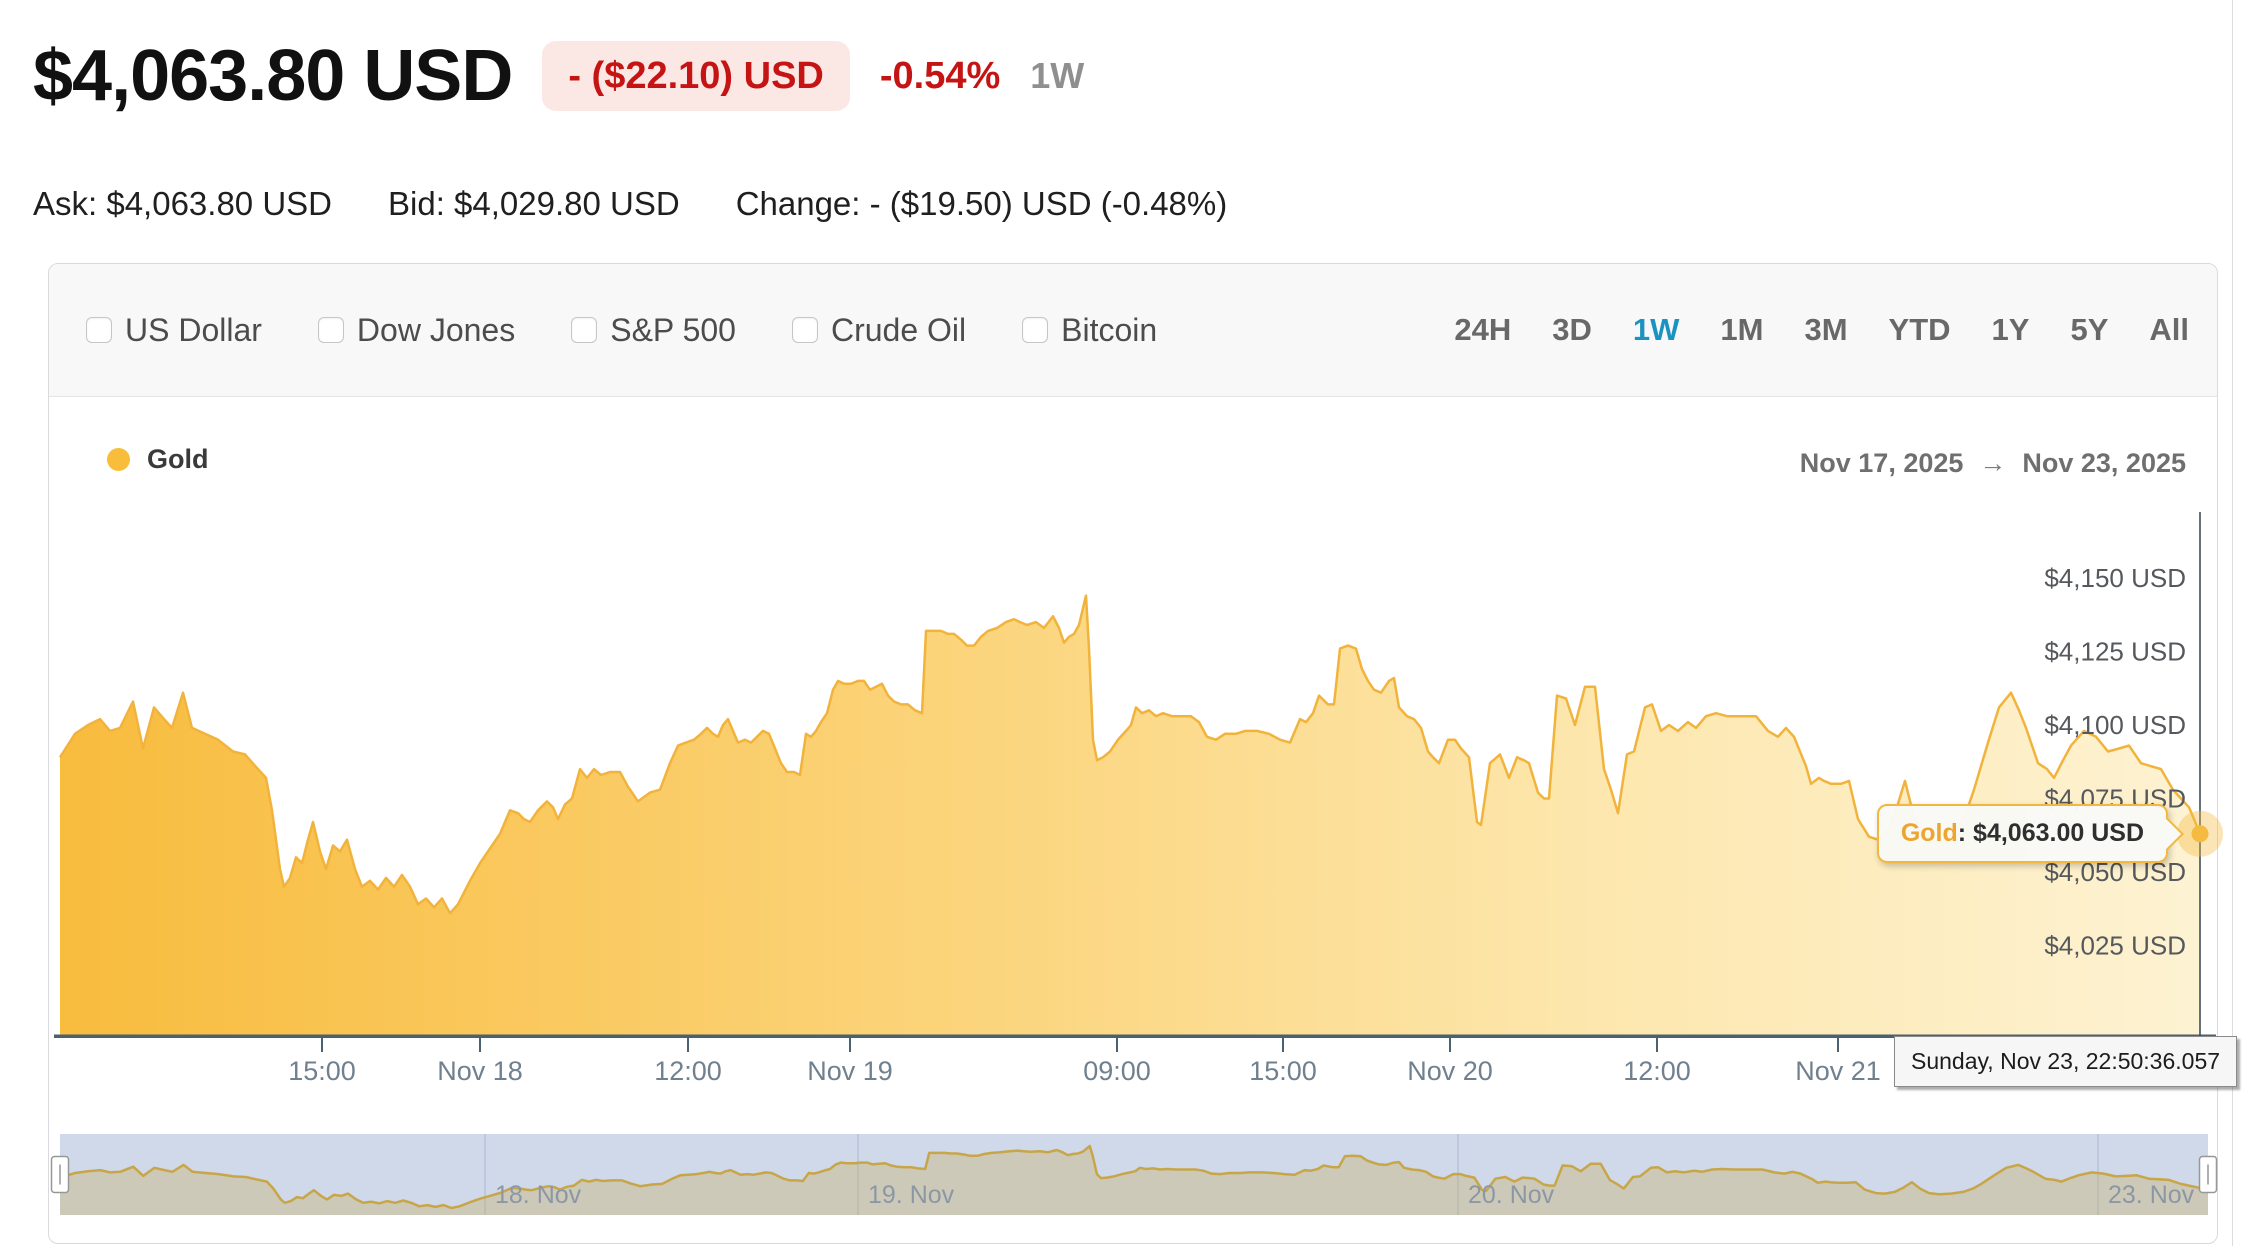 The image size is (2246, 1246). Describe the element at coordinates (1826, 329) in the screenshot. I see `range-button-3m: 3M` at that location.